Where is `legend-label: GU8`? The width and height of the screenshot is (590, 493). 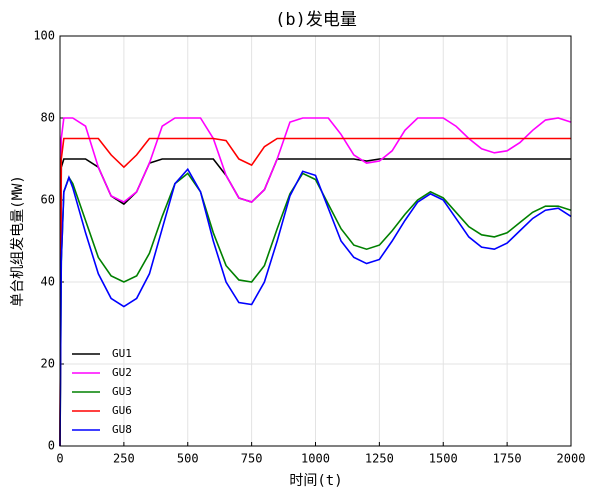 legend-label: GU8 is located at coordinates (122, 429).